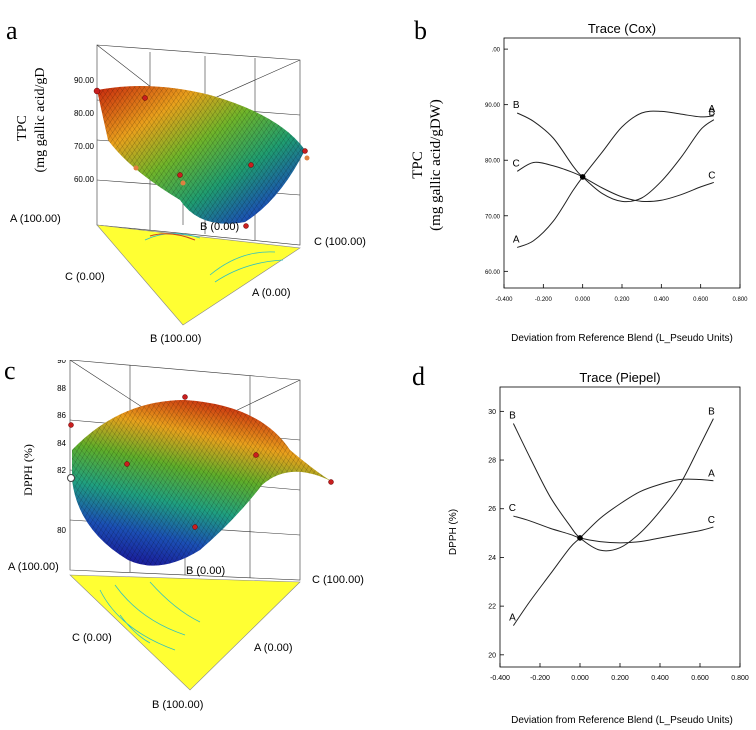 Image resolution: width=756 pixels, height=730 pixels. What do you see at coordinates (493, 217) in the screenshot?
I see `y-tick-label: 70.00` at bounding box center [493, 217].